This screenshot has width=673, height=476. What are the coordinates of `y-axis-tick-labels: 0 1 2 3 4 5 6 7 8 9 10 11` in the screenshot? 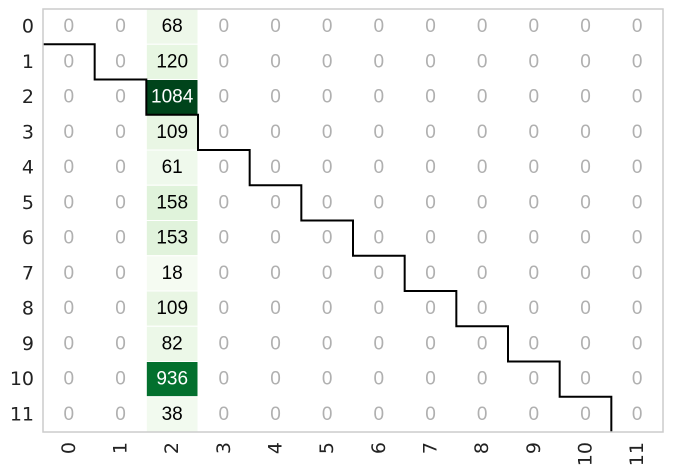 It's located at (22, 221).